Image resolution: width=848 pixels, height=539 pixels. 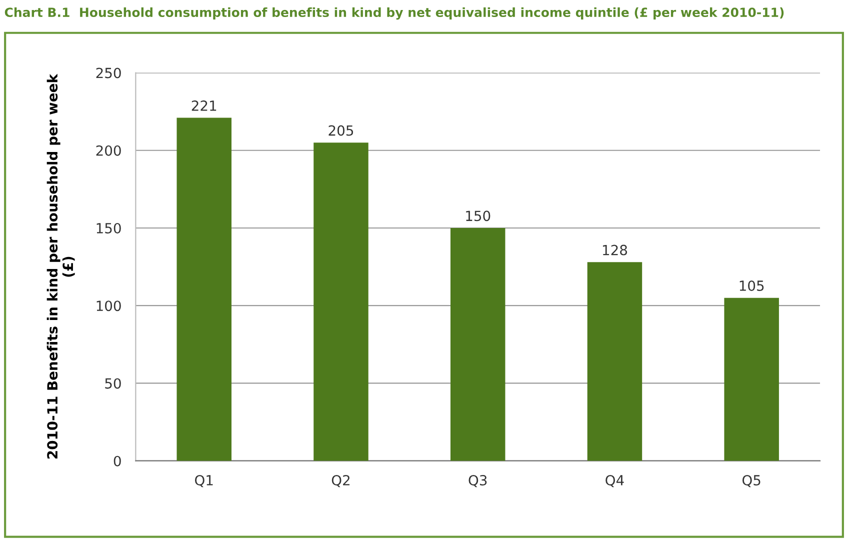 What do you see at coordinates (108, 150) in the screenshot?
I see `y-tick-label: 200` at bounding box center [108, 150].